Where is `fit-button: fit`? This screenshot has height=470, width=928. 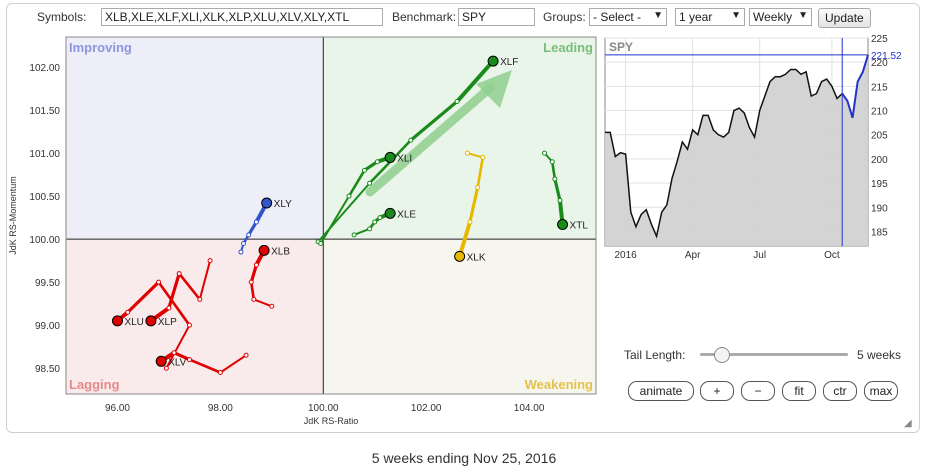 fit-button: fit is located at coordinates (799, 391).